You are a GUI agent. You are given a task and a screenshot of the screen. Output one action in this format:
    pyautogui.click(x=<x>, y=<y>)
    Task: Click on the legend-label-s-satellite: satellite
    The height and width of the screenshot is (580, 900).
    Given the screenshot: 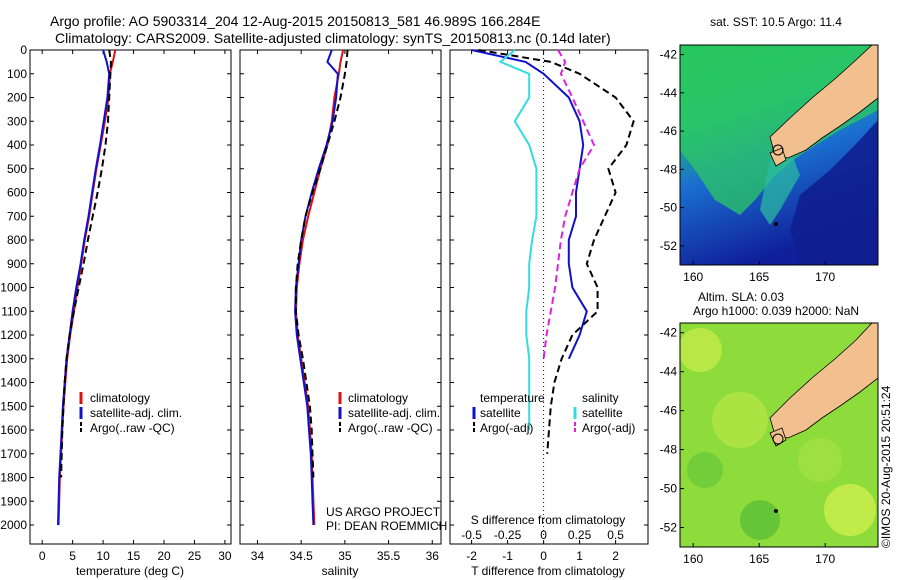 What is the action you would take?
    pyautogui.click(x=602, y=413)
    